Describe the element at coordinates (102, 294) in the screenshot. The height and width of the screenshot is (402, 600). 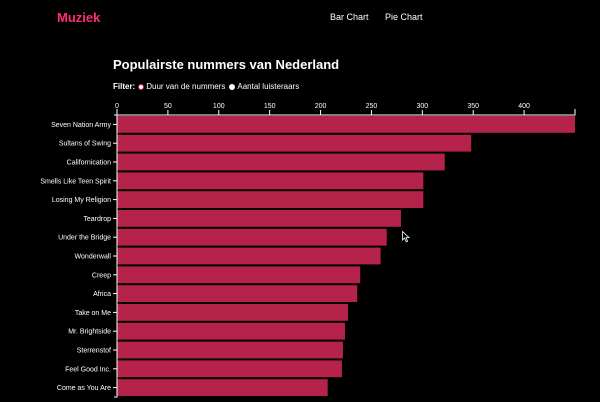
I see `y-tick-label: Africa` at that location.